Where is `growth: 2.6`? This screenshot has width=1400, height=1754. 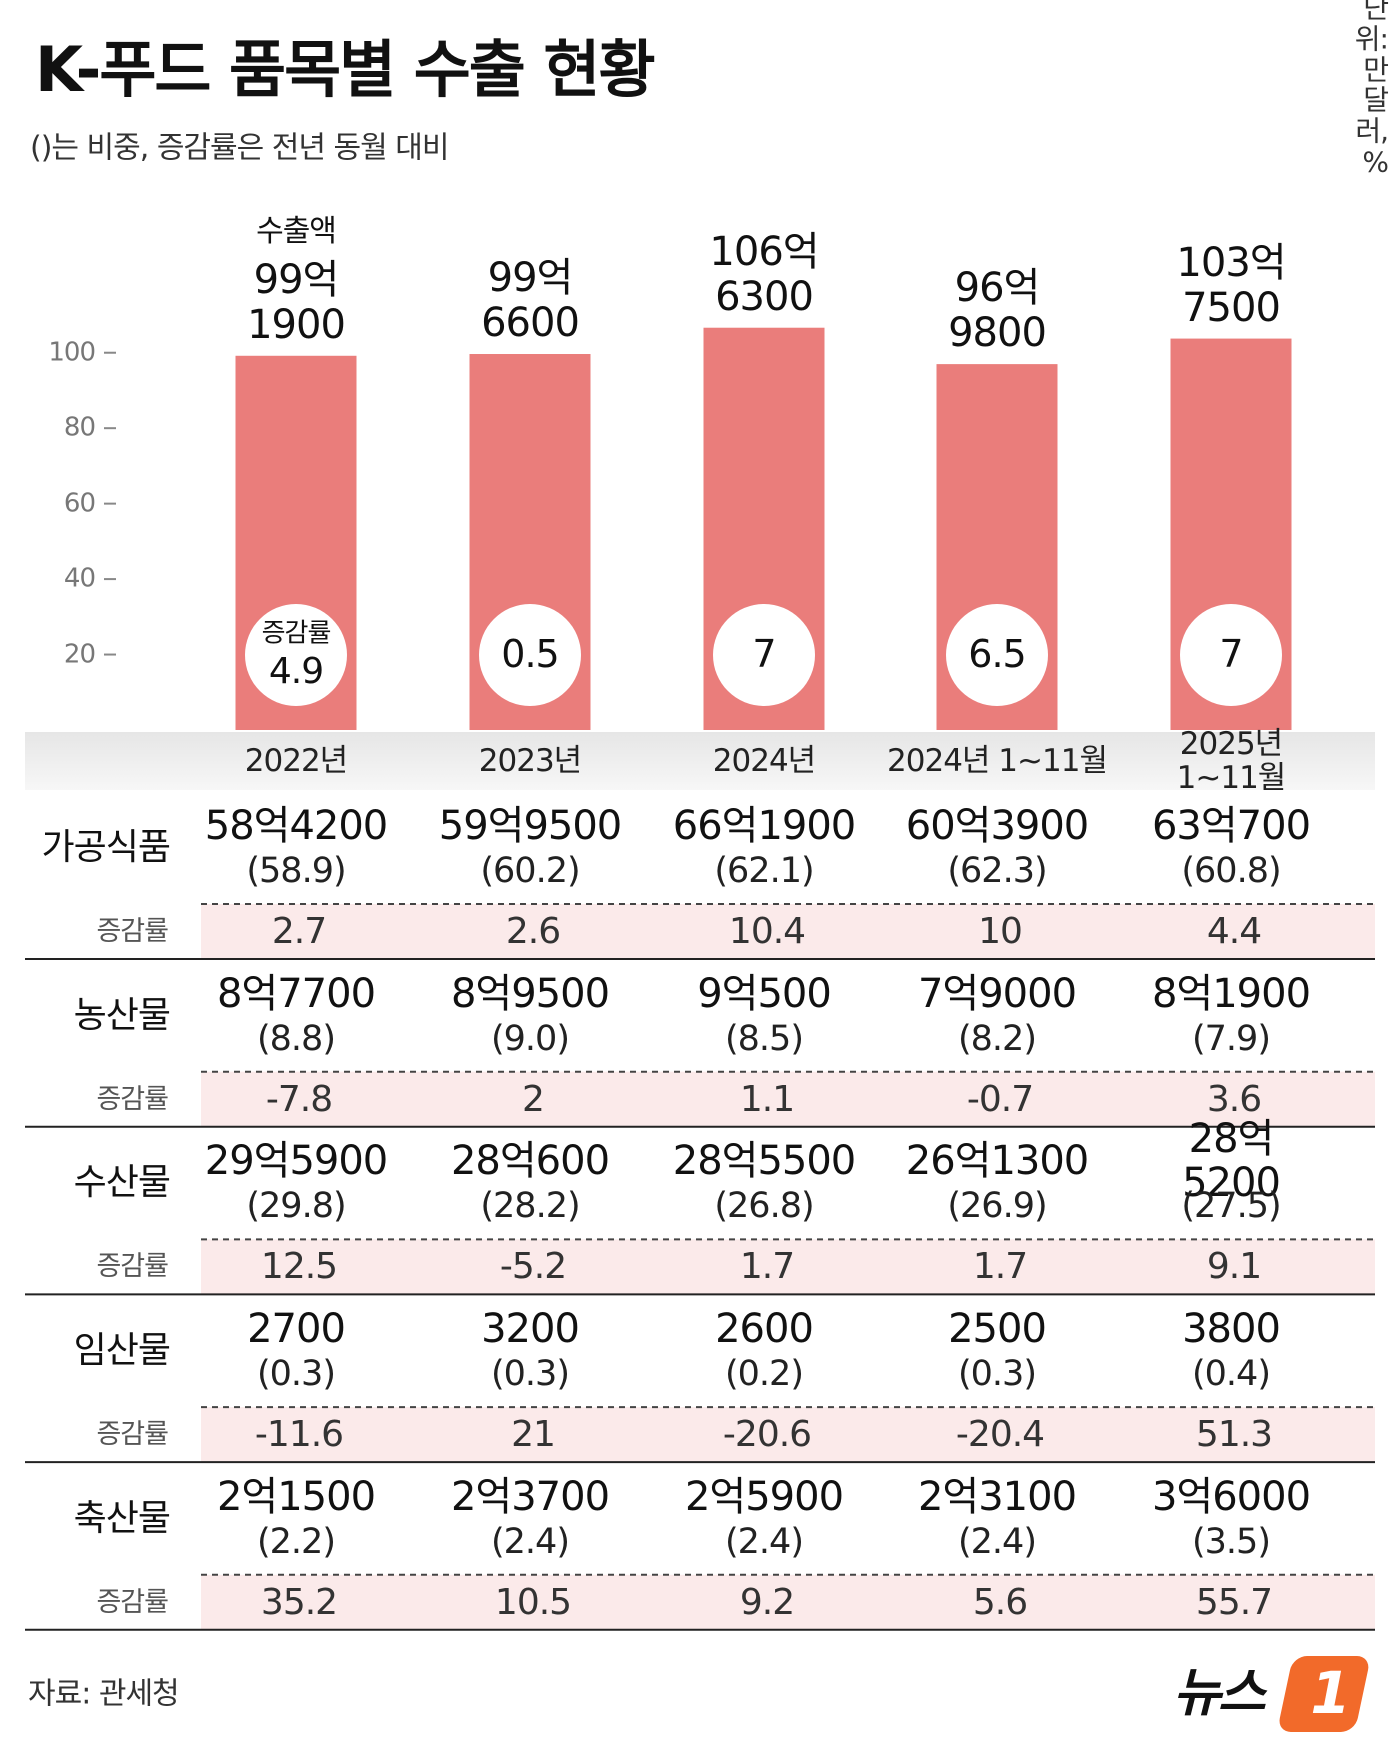
growth: 2.6 is located at coordinates (533, 932).